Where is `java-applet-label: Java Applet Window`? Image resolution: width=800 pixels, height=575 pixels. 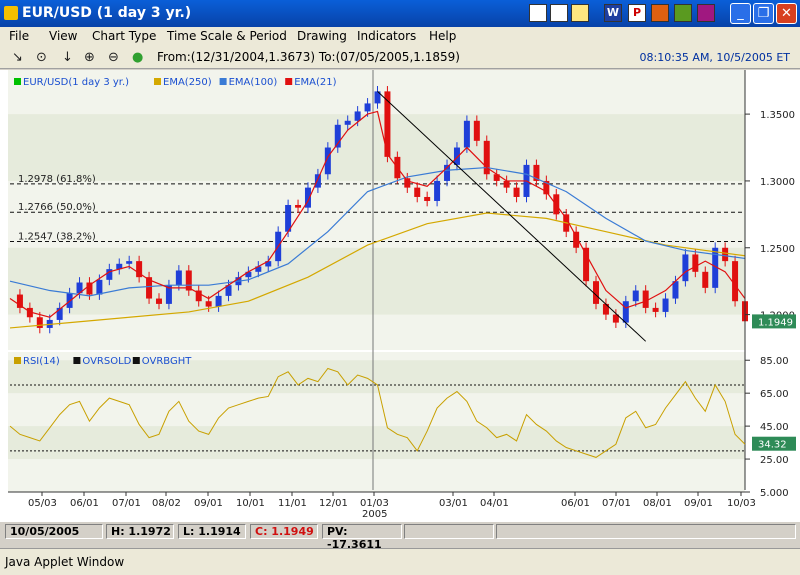
java-applet-label: Java Applet Window is located at coordinates (65, 562).